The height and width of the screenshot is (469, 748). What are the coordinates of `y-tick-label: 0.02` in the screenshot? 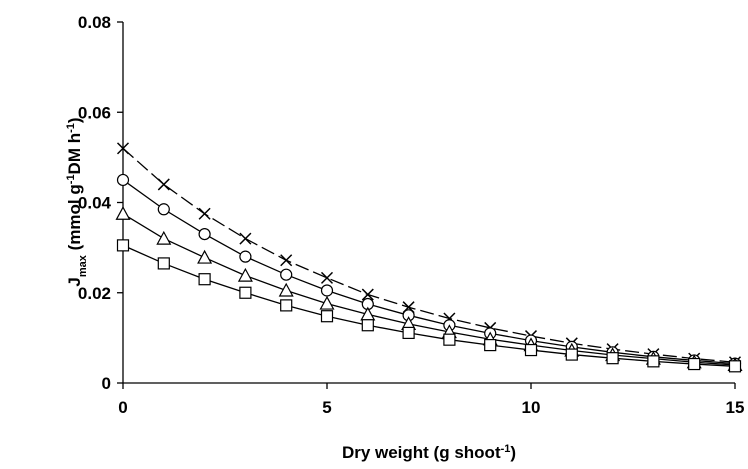 It's located at (94, 293).